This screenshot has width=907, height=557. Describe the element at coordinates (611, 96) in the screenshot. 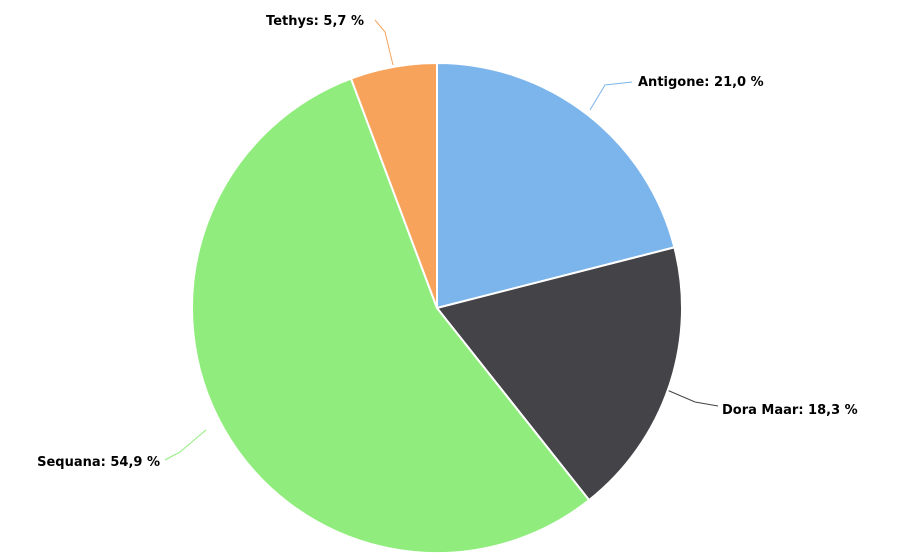

I see `connector-antigone` at that location.